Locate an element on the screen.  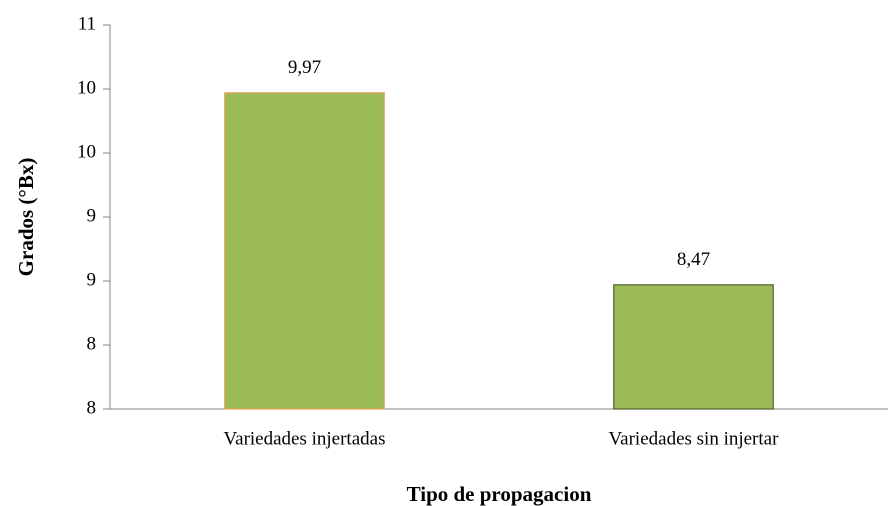
y-axis-label: Grados (°Bx) is located at coordinates (26, 217).